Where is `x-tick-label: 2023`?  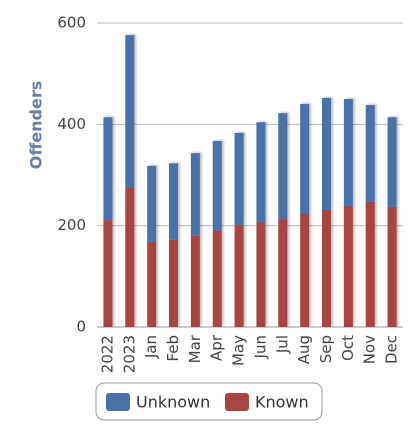 x-tick-label: 2023 is located at coordinates (129, 354).